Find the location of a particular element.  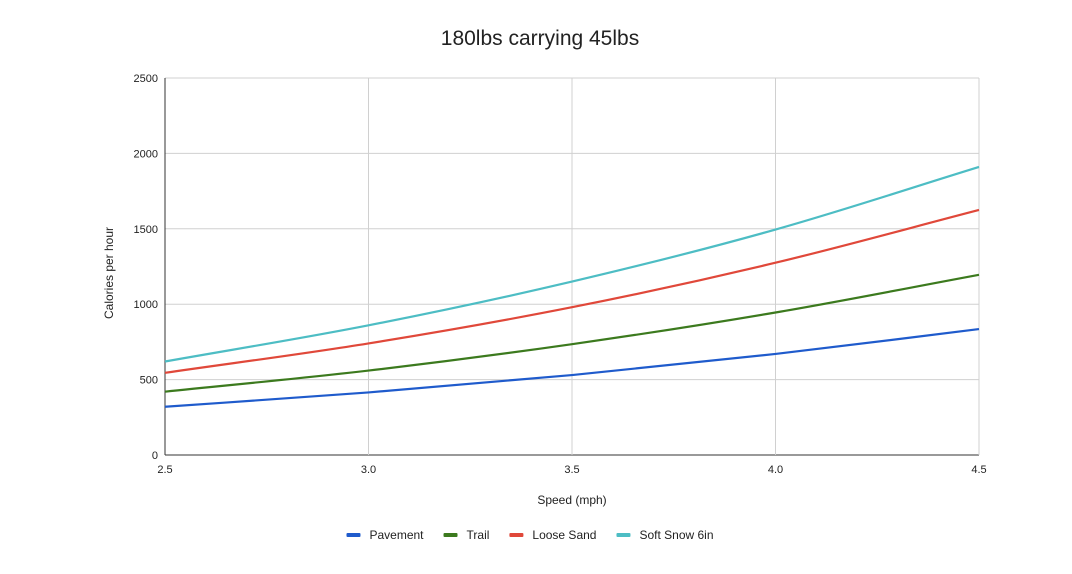

legend-label: Loose Sand is located at coordinates (564, 535).